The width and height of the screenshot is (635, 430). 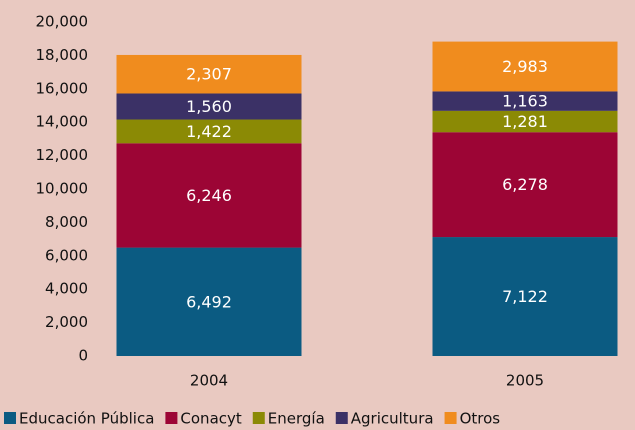 I want to click on legend-label: Agricultura, so click(x=392, y=419).